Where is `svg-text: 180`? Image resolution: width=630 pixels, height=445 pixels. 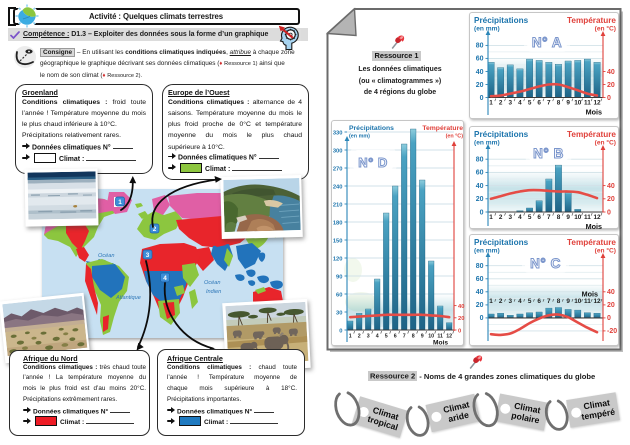
svg-text: 180 is located at coordinates (338, 223).